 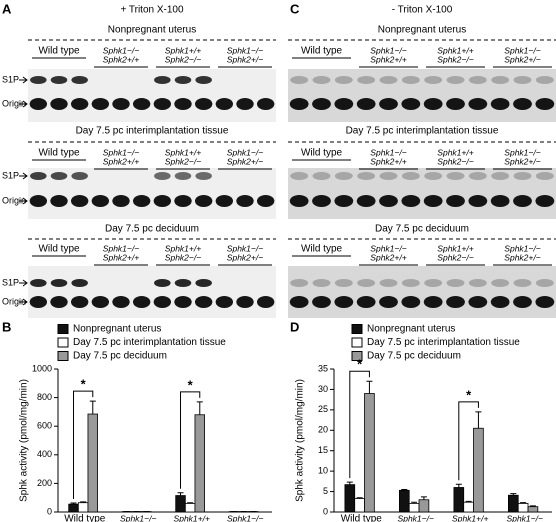 I want to click on section-title: Nonpregnant uterus, so click(x=152, y=30).